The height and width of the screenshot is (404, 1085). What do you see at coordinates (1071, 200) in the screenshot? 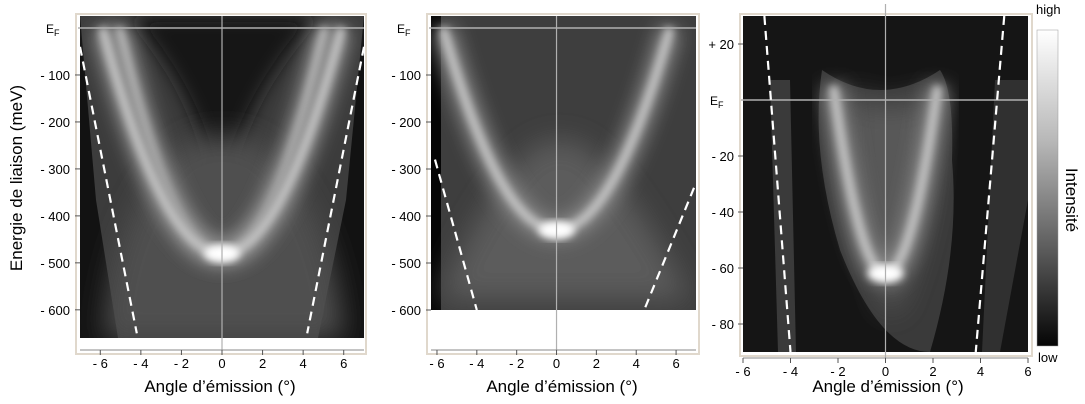
I see `colorbar-title: Intensité` at bounding box center [1071, 200].